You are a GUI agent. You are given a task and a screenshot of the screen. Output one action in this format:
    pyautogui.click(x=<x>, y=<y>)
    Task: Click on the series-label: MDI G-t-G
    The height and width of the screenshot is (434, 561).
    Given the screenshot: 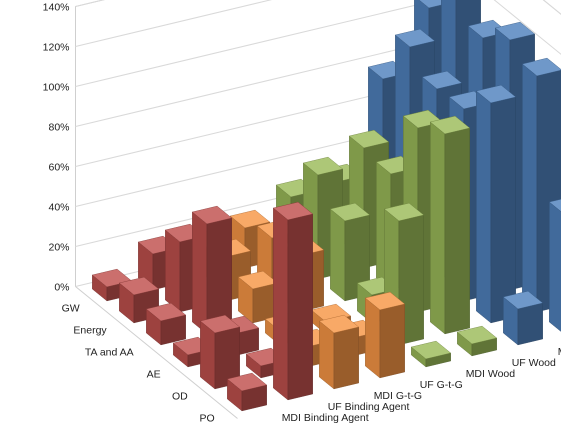 What is the action you would take?
    pyautogui.click(x=398, y=396)
    